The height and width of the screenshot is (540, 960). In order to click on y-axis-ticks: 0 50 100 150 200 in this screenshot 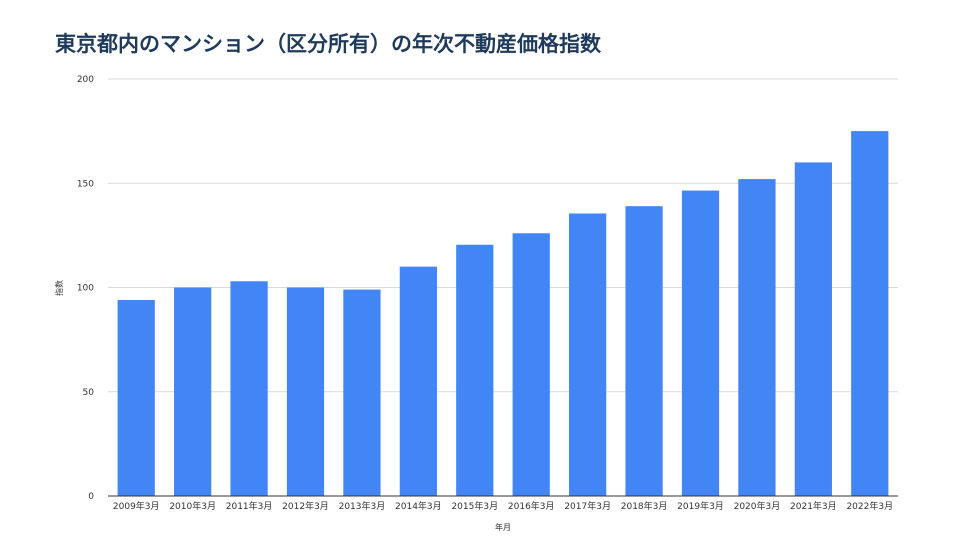, I will do `click(85, 288)`.